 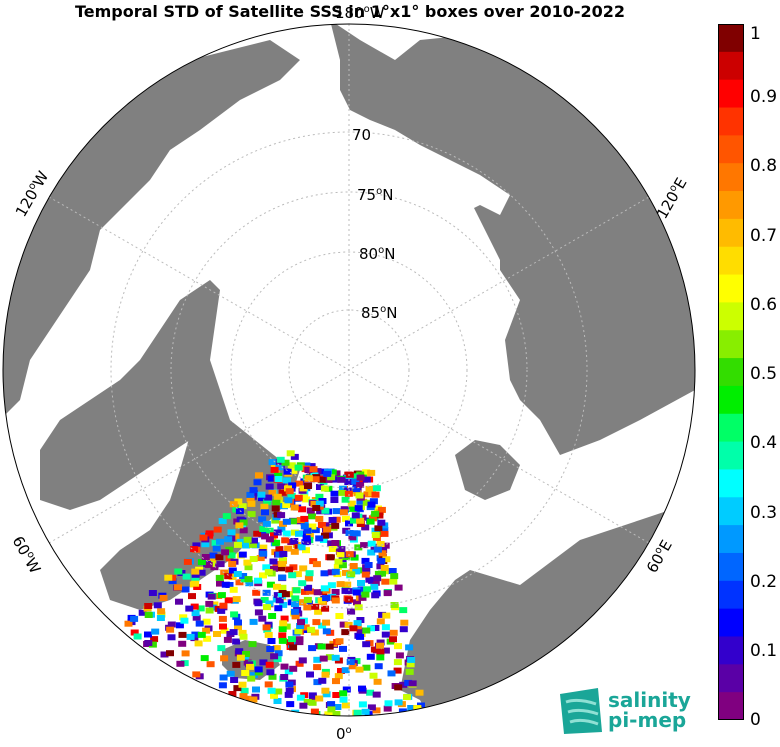 What do you see at coordinates (764, 651) in the screenshot?
I see `colorbar-tick: 0.1` at bounding box center [764, 651].